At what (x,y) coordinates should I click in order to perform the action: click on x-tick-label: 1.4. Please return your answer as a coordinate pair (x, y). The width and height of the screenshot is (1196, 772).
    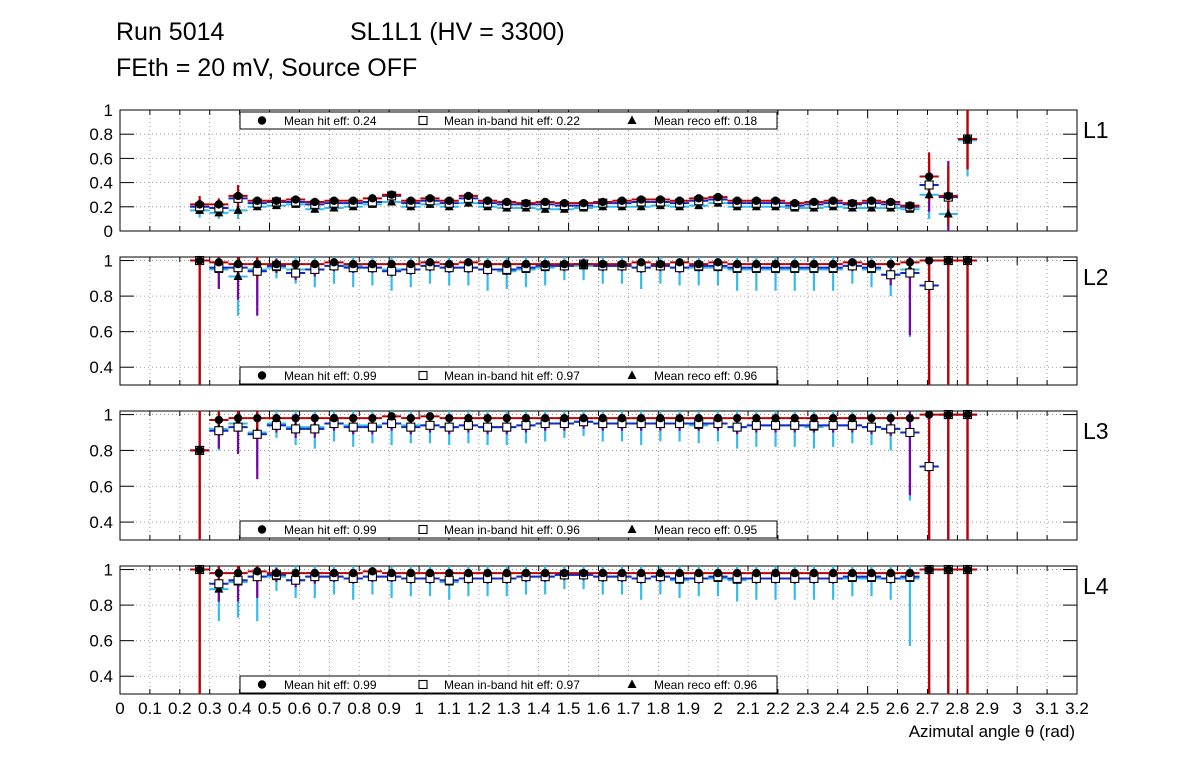
    Looking at the image, I should click on (539, 708).